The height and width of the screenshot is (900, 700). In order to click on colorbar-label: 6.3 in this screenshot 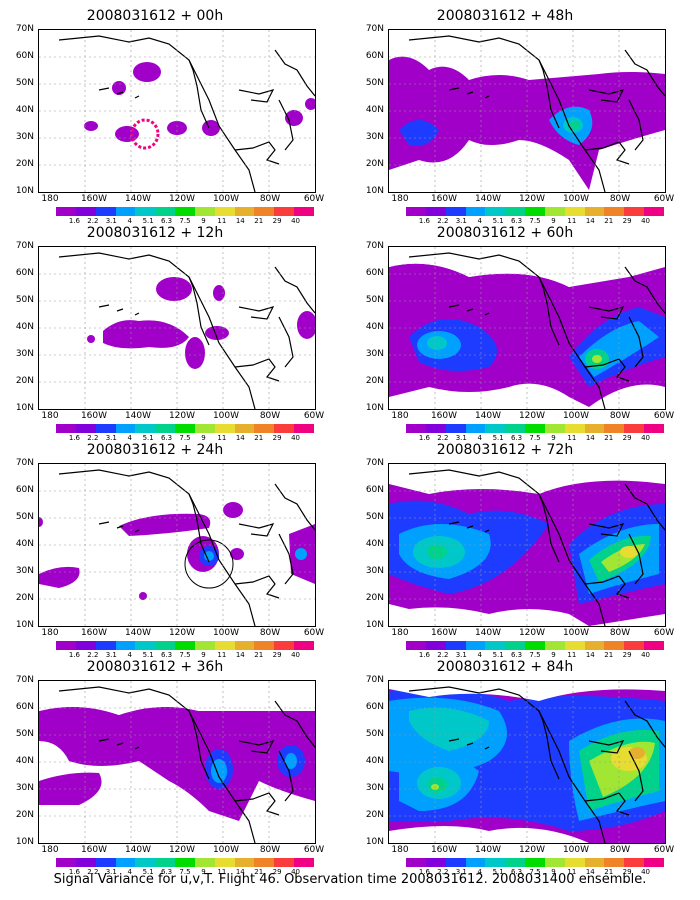, I will do `click(166, 872)`.